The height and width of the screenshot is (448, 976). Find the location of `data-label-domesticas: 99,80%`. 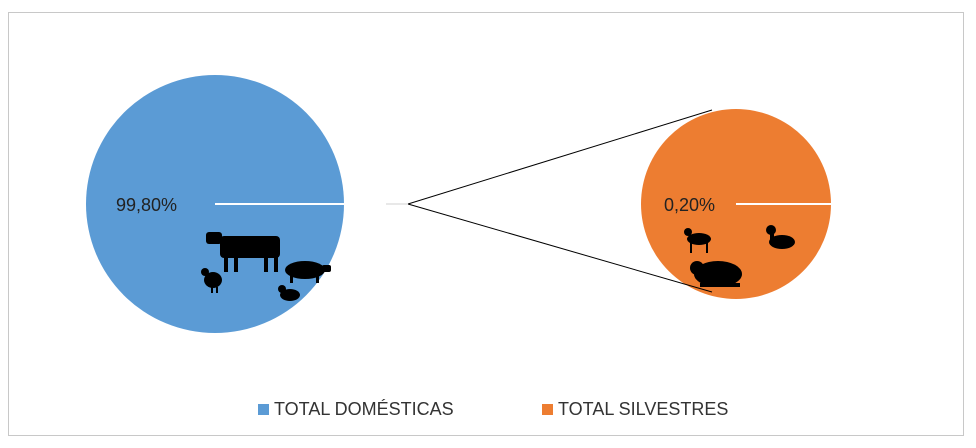

data-label-domesticas: 99,80% is located at coordinates (146, 205).